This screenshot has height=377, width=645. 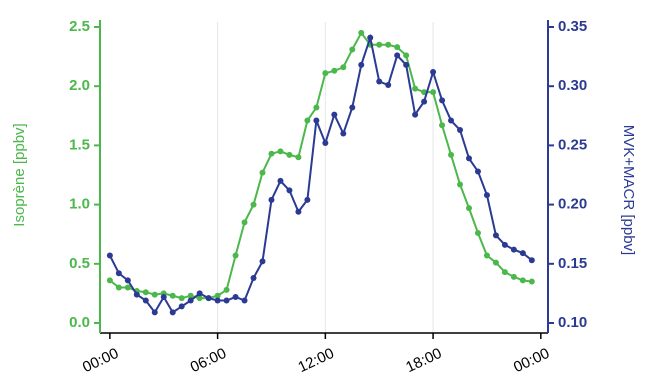 What do you see at coordinates (79, 144) in the screenshot?
I see `y-tick-label: 1.5` at bounding box center [79, 144].